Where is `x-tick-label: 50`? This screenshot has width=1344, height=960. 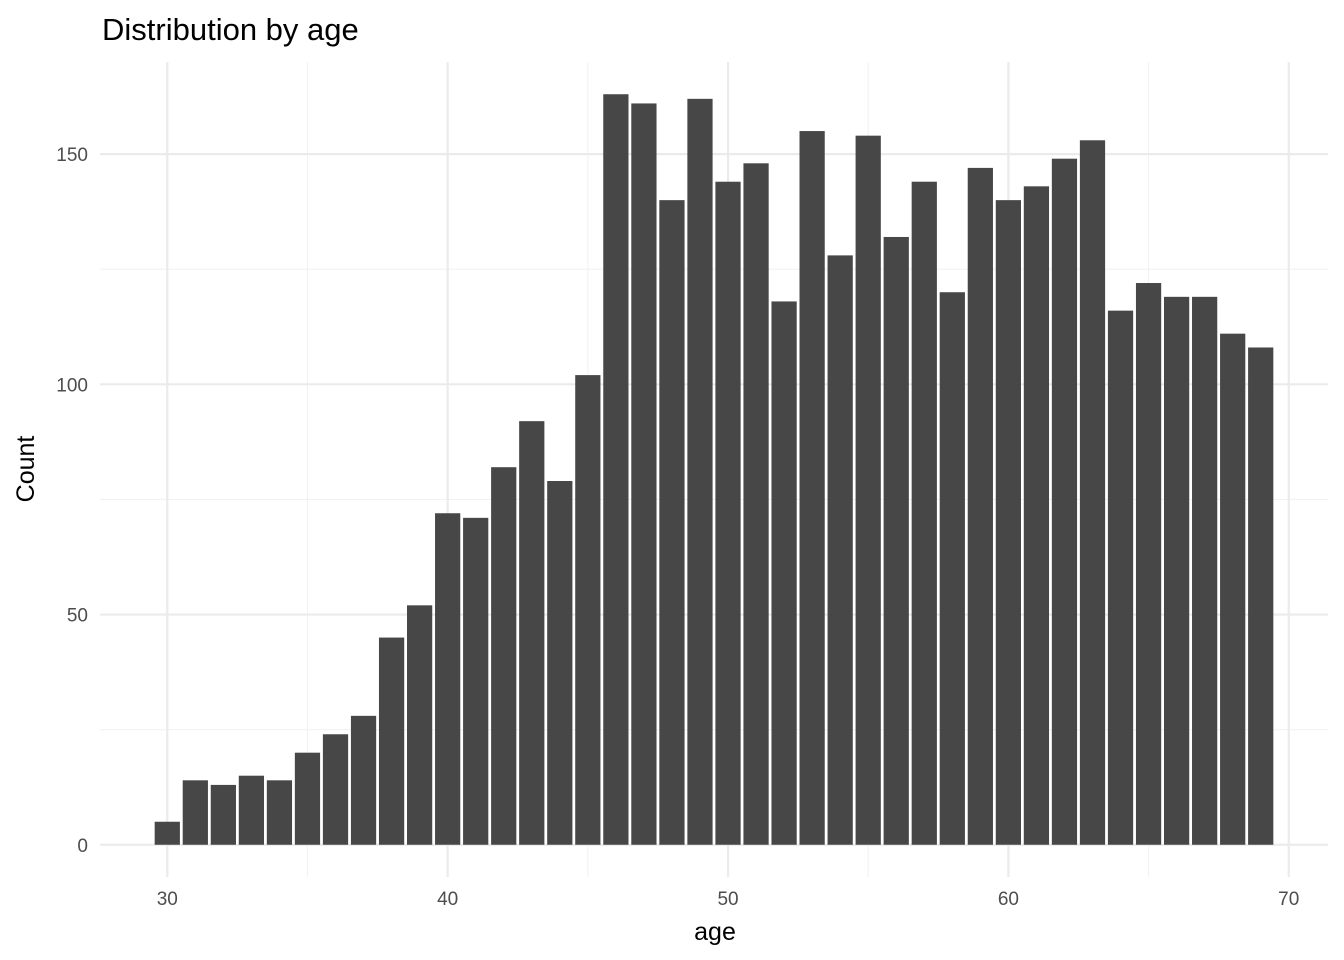
x-tick-label: 50 is located at coordinates (727, 899).